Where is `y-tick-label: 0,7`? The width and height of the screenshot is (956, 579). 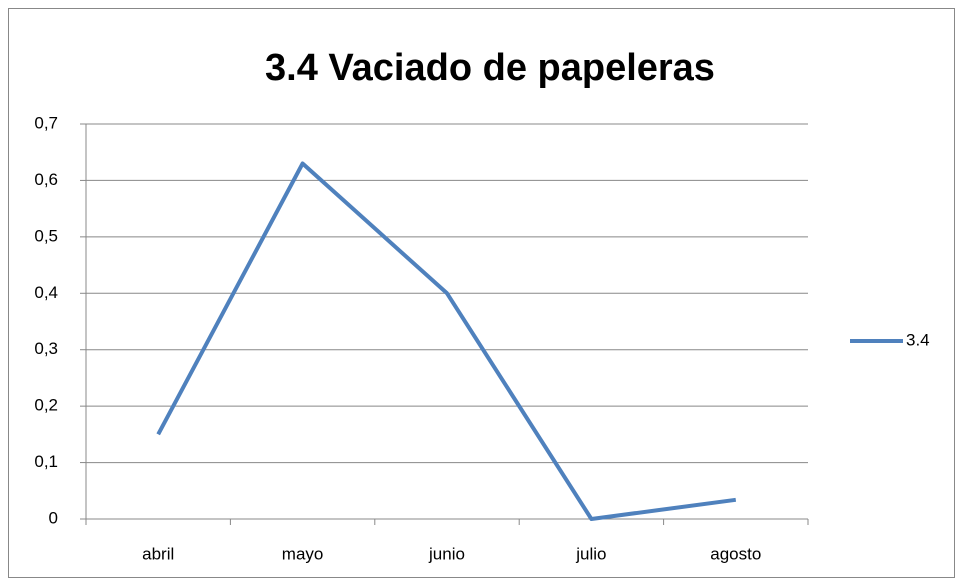
y-tick-label: 0,7 is located at coordinates (46, 122).